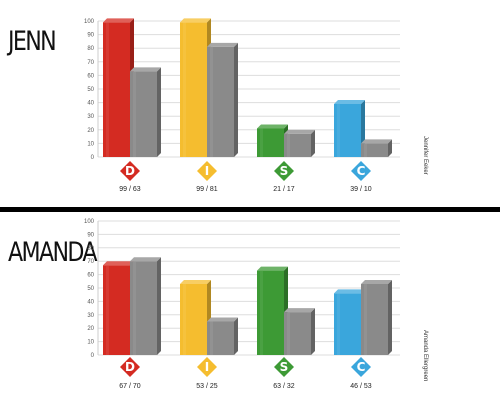  What do you see at coordinates (284, 189) in the screenshot?
I see `data-label: 21 / 17` at bounding box center [284, 189].